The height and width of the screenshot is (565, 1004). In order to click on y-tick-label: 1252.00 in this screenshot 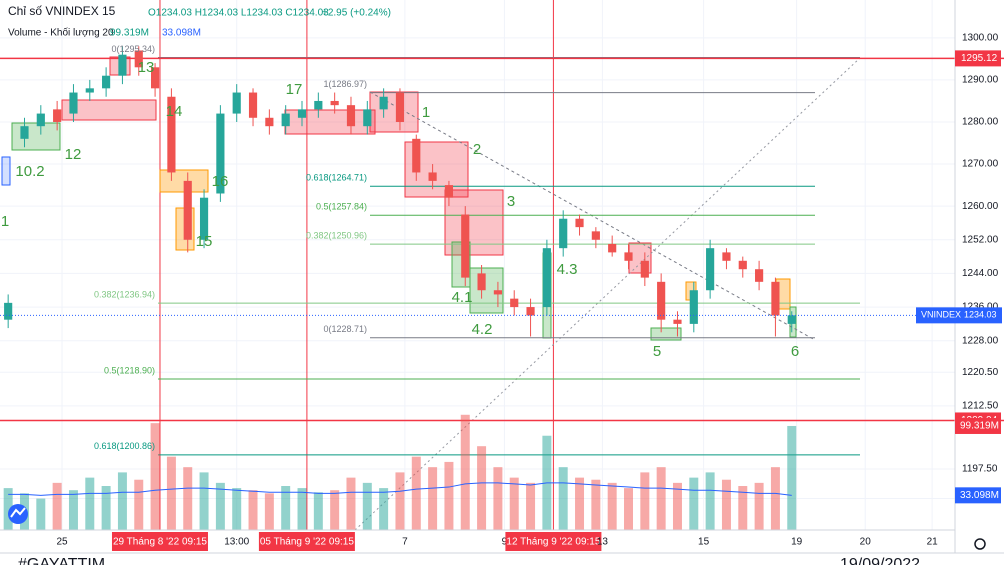, I will do `click(980, 239)`.